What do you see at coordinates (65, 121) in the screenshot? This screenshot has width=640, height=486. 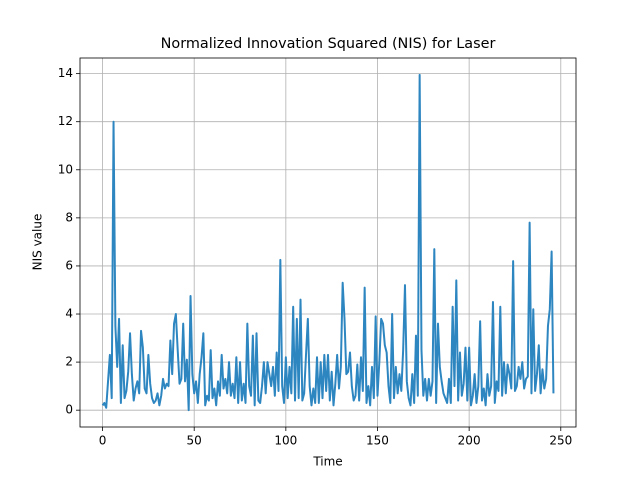 I see `y-tick-label: 12` at bounding box center [65, 121].